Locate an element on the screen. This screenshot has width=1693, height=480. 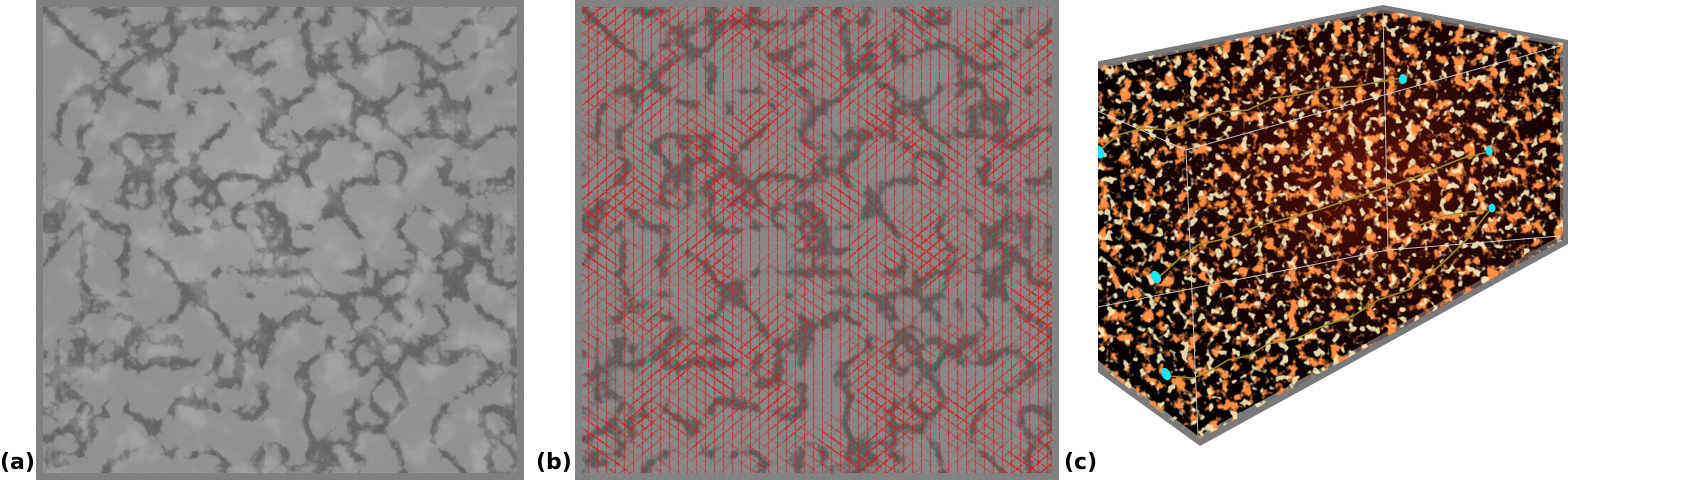
particle-tracks is located at coordinates (1295, 228).